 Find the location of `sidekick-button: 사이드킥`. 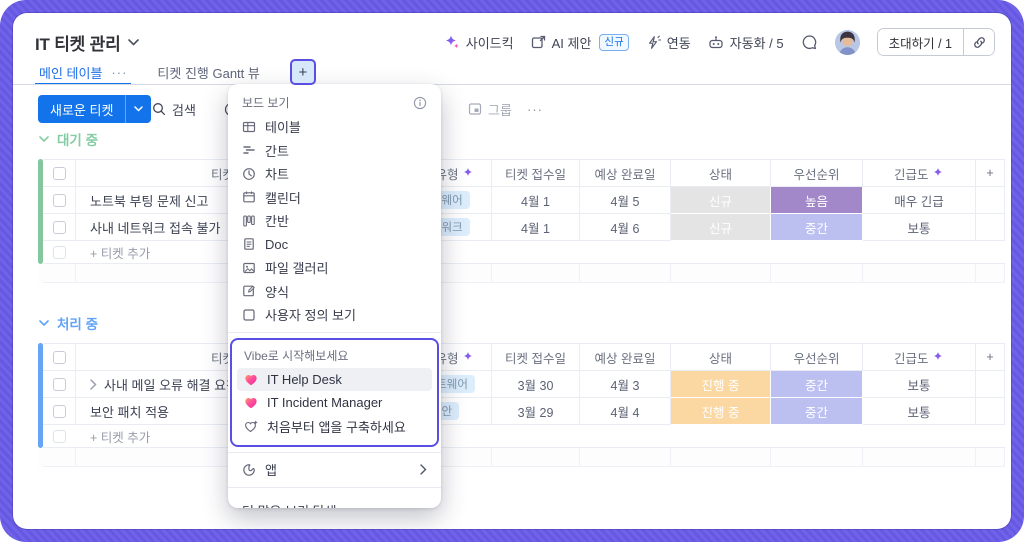

sidekick-button: 사이드킥 is located at coordinates (479, 42).